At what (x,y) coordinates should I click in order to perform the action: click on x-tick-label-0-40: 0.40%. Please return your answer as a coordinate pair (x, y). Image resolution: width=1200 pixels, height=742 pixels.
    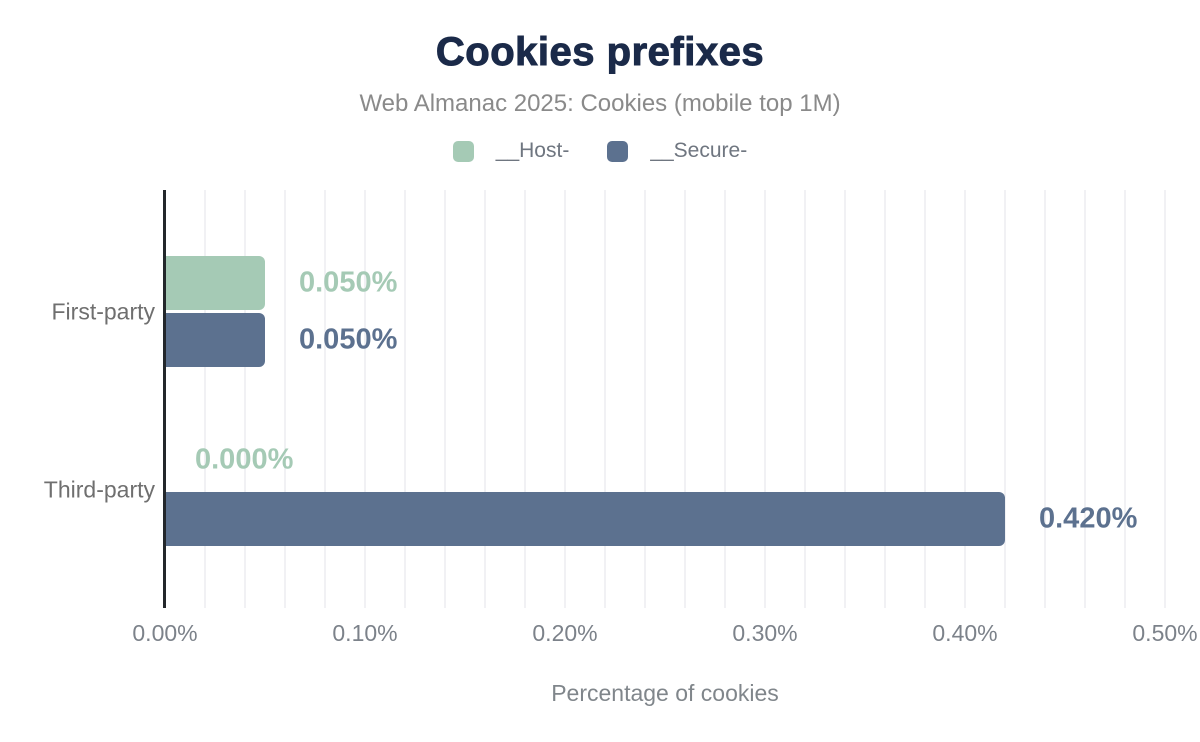
    Looking at the image, I should click on (965, 633).